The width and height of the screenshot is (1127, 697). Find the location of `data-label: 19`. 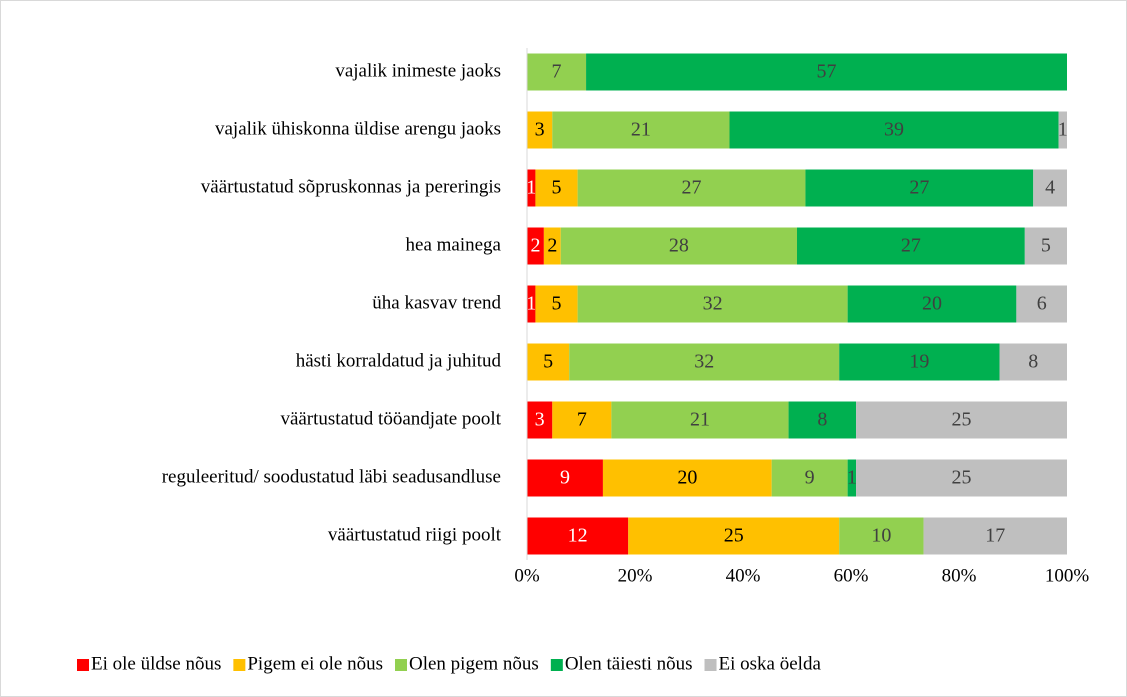

data-label: 19 is located at coordinates (919, 362).